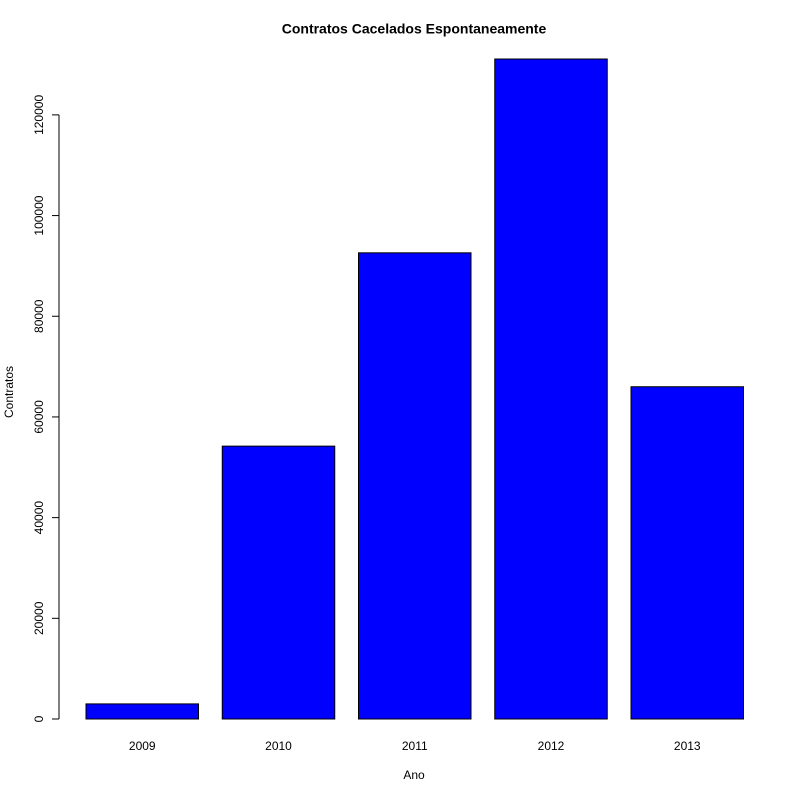 This screenshot has width=800, height=800. What do you see at coordinates (278, 746) in the screenshot?
I see `x-tick-label: 2010` at bounding box center [278, 746].